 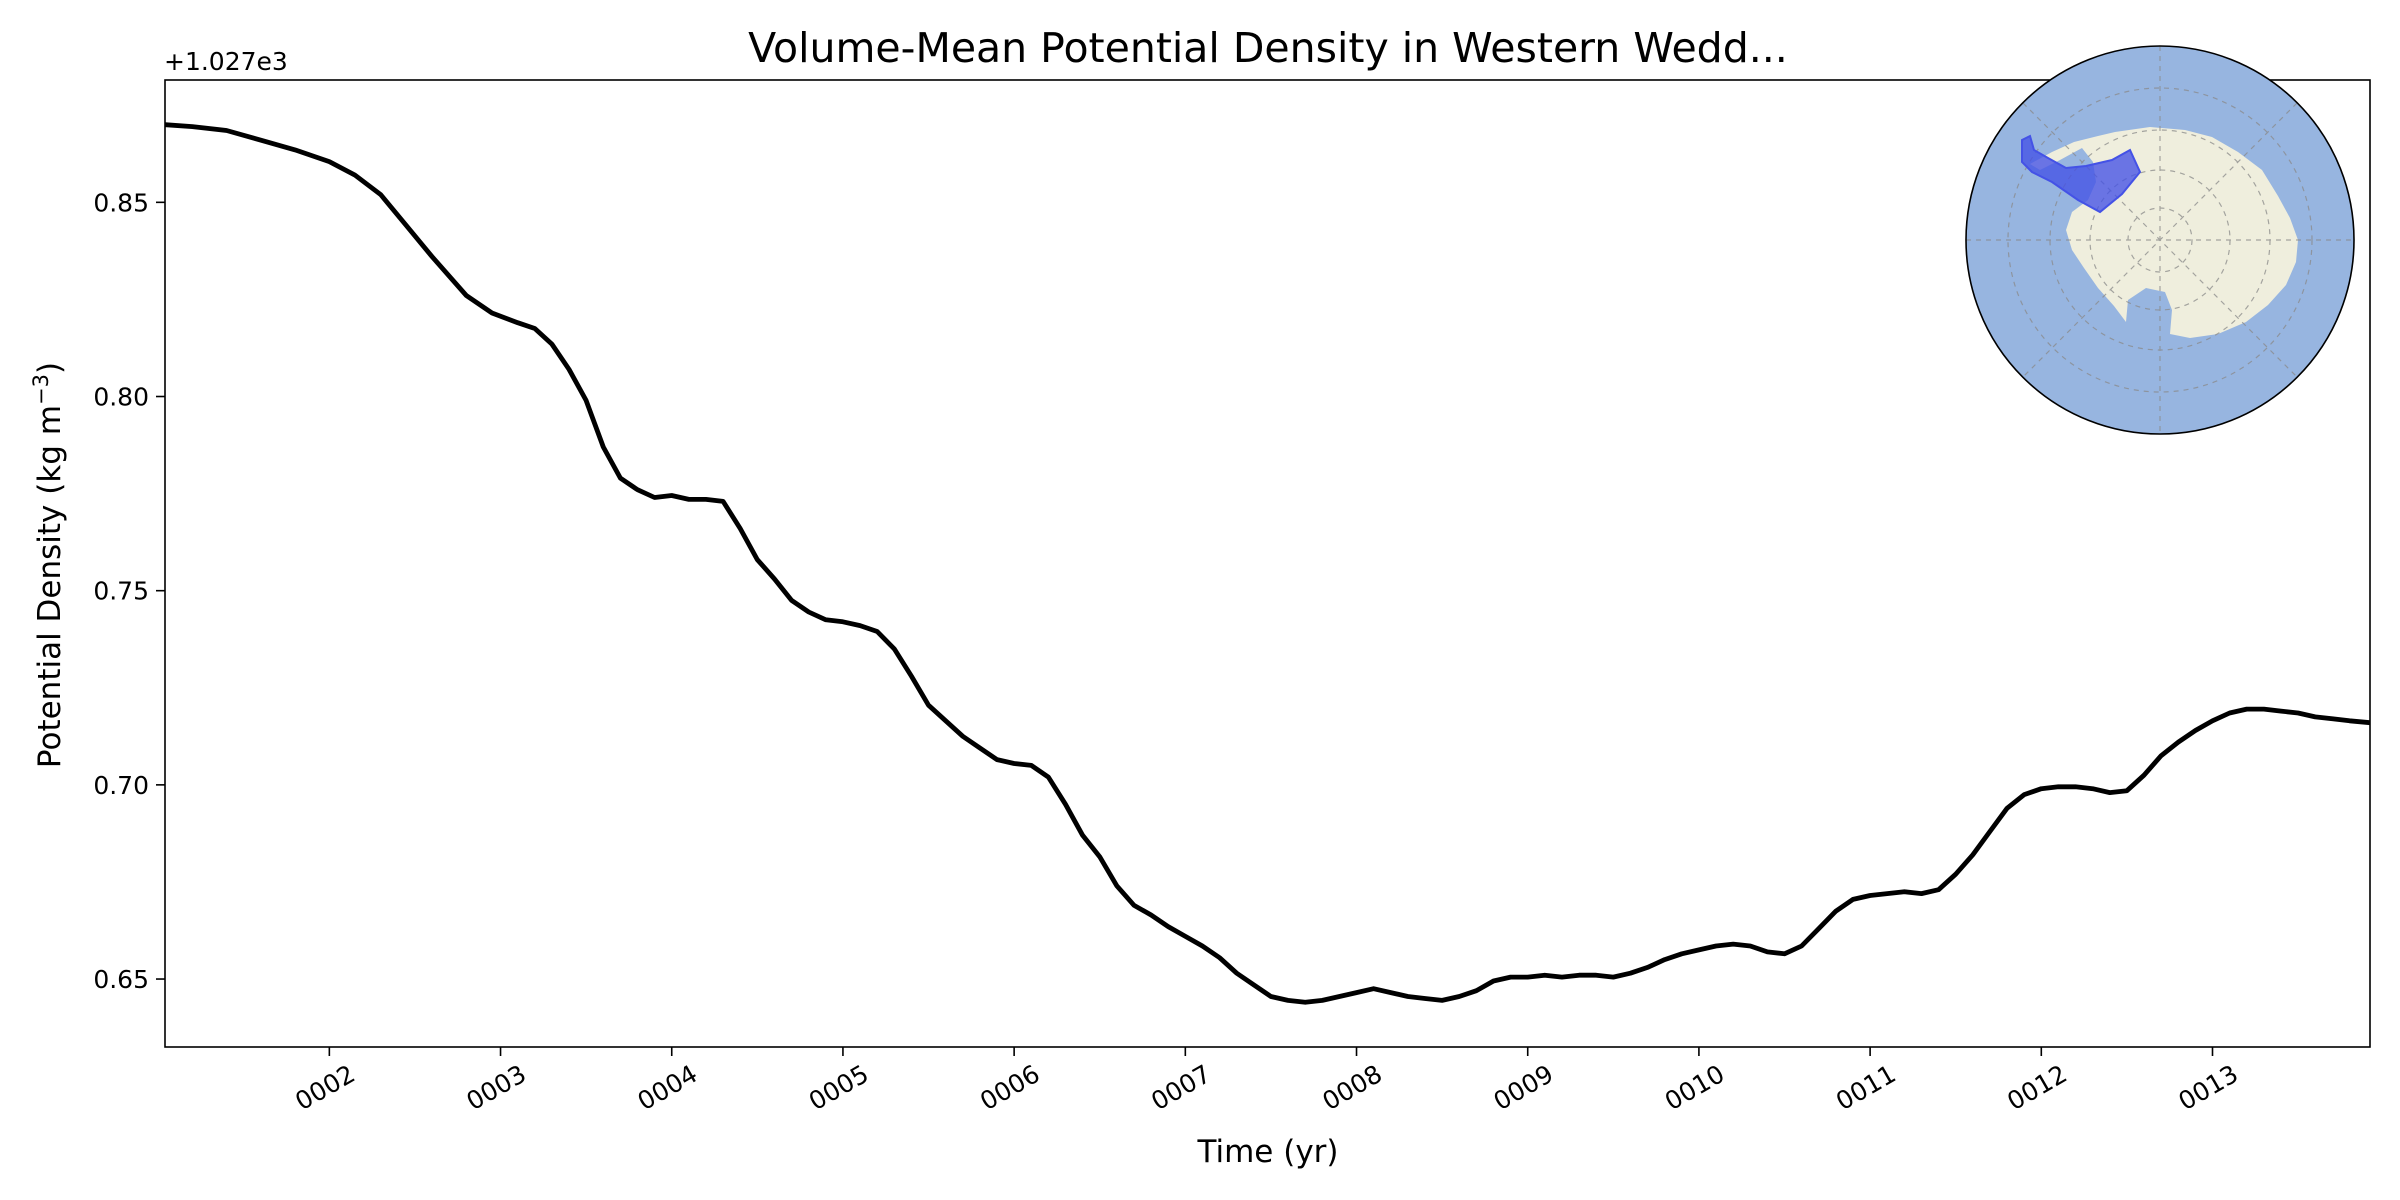 What do you see at coordinates (121, 979) in the screenshot?
I see `y-tick-label: 0.65` at bounding box center [121, 979].